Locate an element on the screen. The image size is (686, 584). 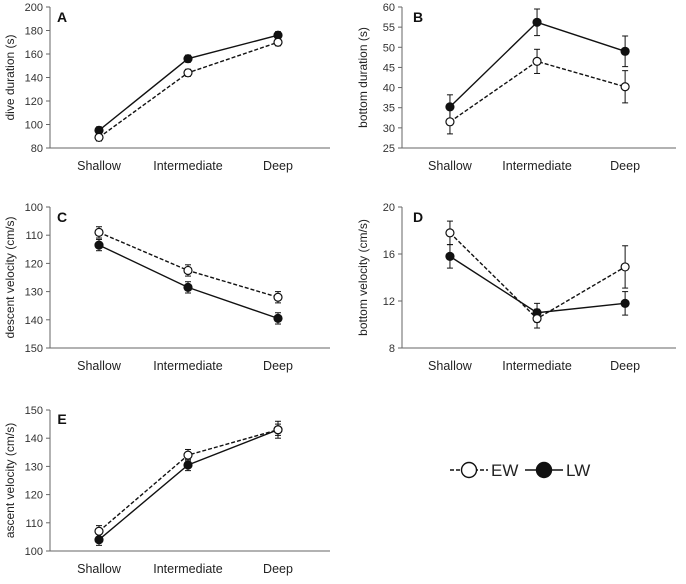
y-tick-label: 200 is located at coordinates (34, 8).